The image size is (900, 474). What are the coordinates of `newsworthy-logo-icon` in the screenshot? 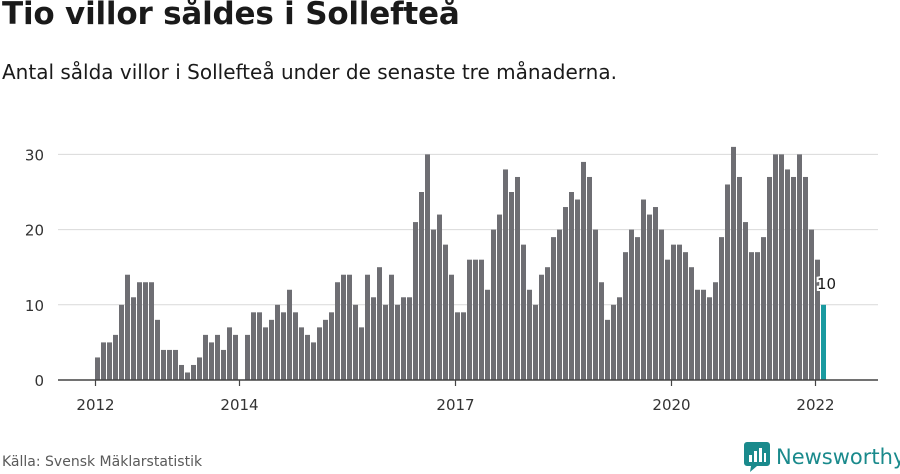 It's located at (757, 457).